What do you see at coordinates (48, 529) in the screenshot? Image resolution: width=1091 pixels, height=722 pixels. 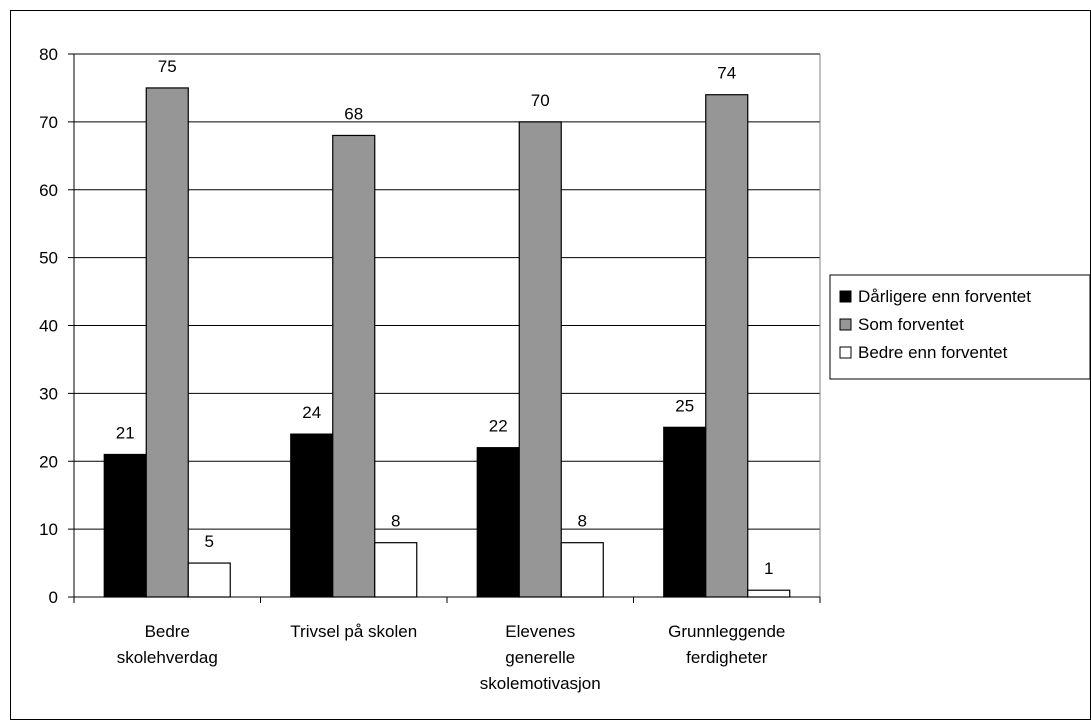 I see `y-tick-label: 10` at bounding box center [48, 529].